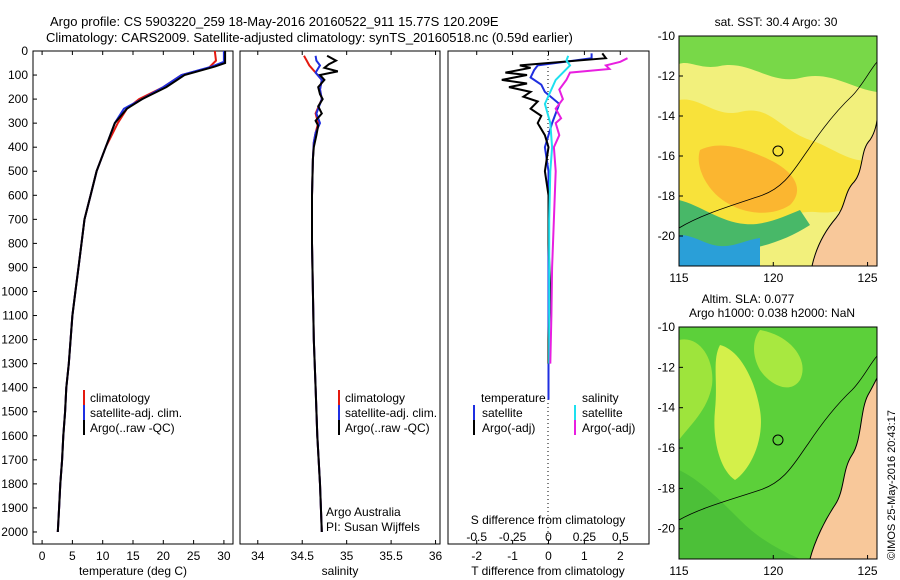 The height and width of the screenshot is (580, 900). Describe the element at coordinates (600, 398) in the screenshot. I see `legend-salinity: salinity` at that location.